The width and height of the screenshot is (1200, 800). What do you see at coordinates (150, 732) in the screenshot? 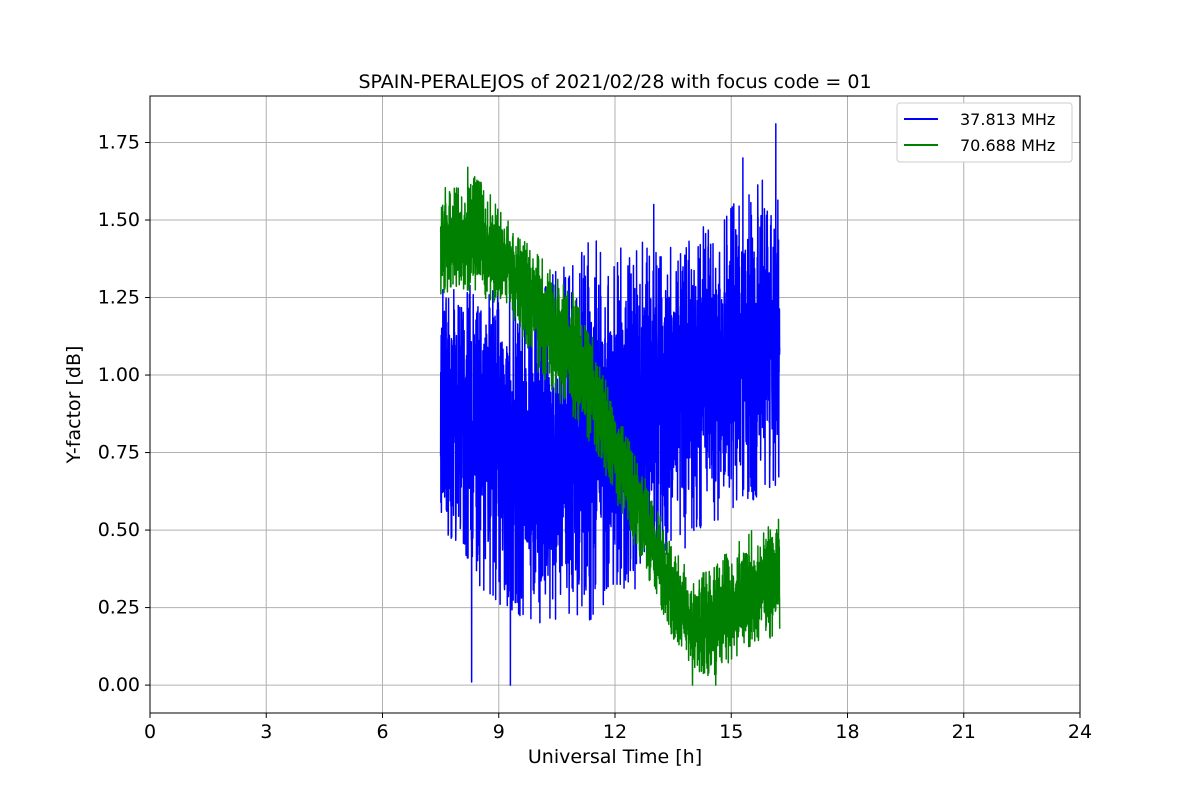
I see `x-tick-label: 0` at bounding box center [150, 732].